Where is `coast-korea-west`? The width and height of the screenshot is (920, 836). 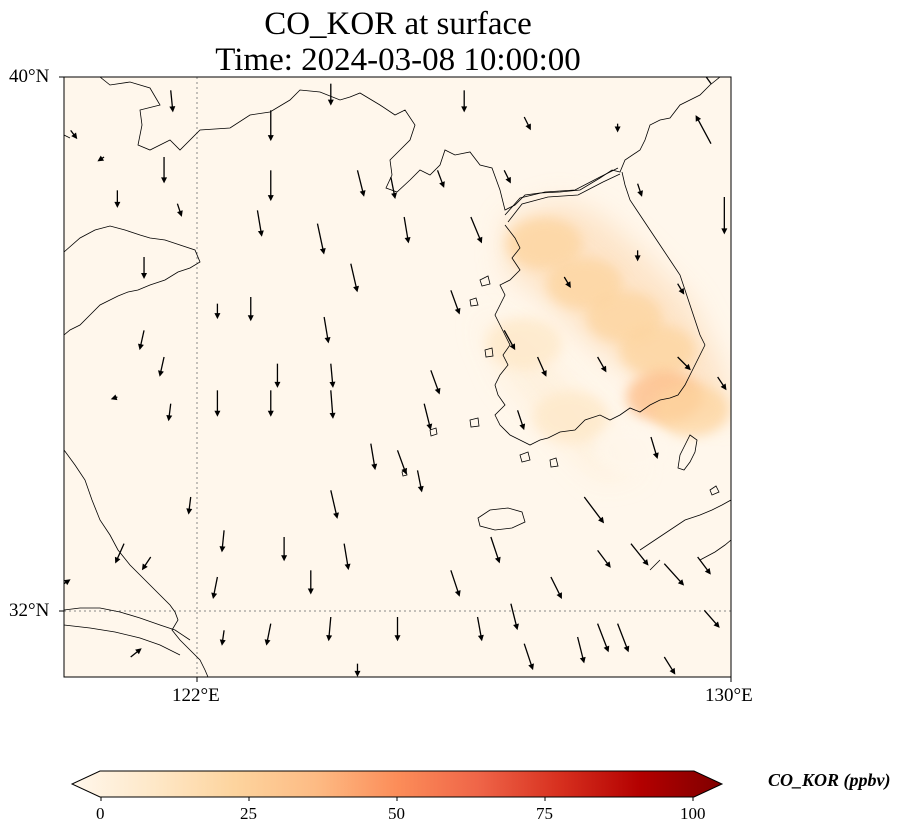 coast-korea-west is located at coordinates (521, 335).